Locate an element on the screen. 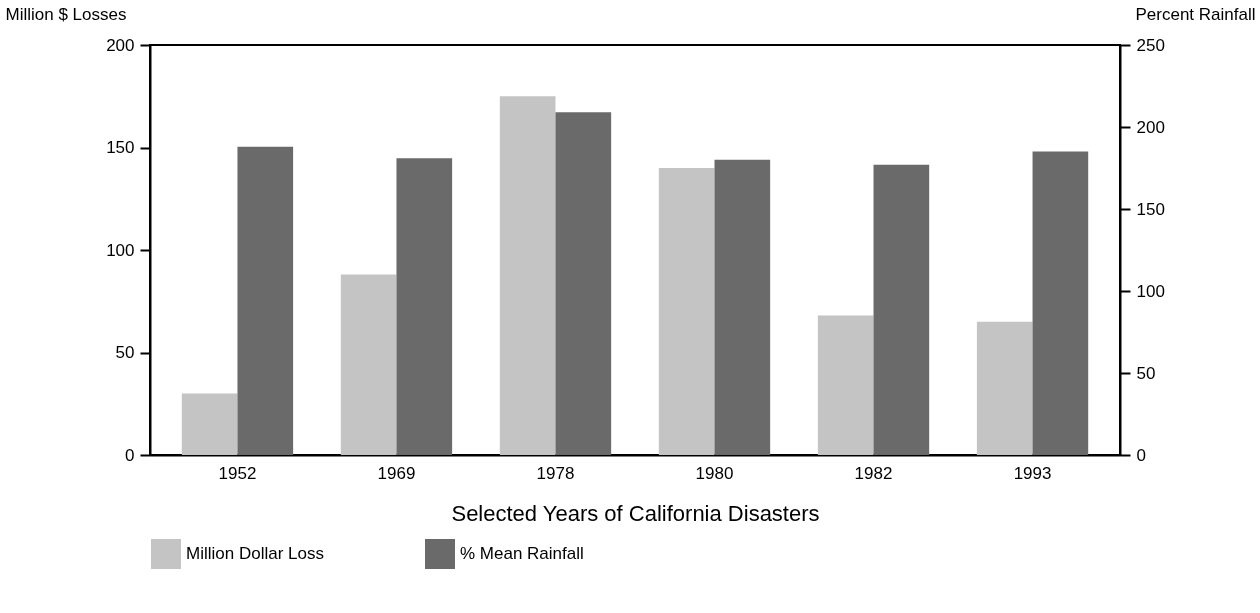  x-tick-label: 1980 is located at coordinates (714, 473).